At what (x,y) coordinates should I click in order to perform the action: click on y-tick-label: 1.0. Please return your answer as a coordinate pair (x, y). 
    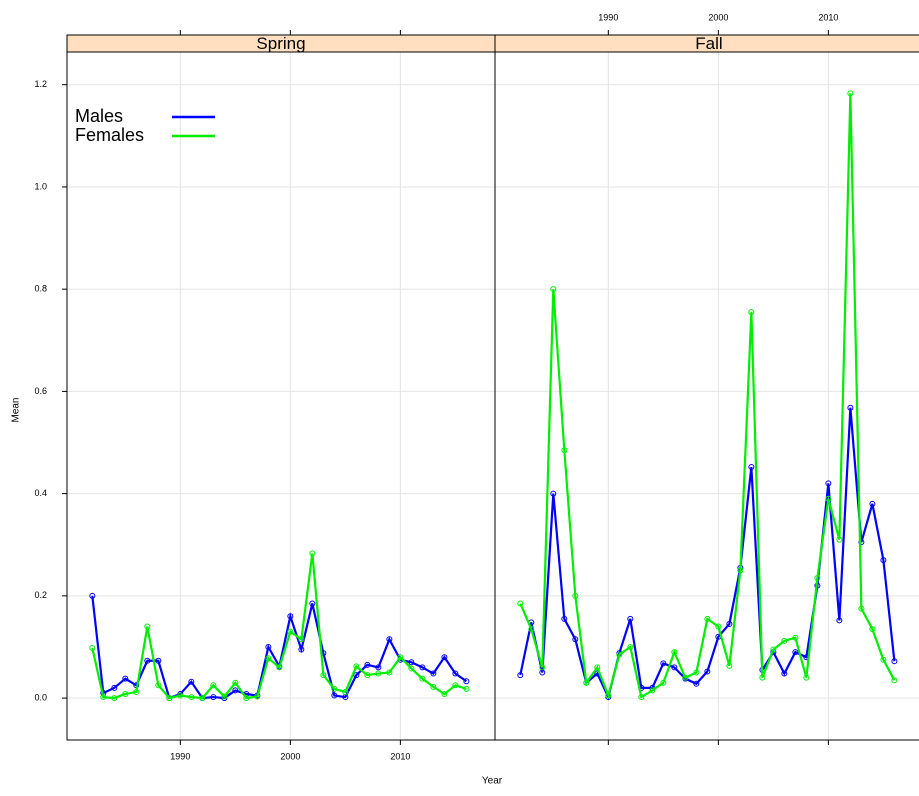
    Looking at the image, I should click on (40, 186).